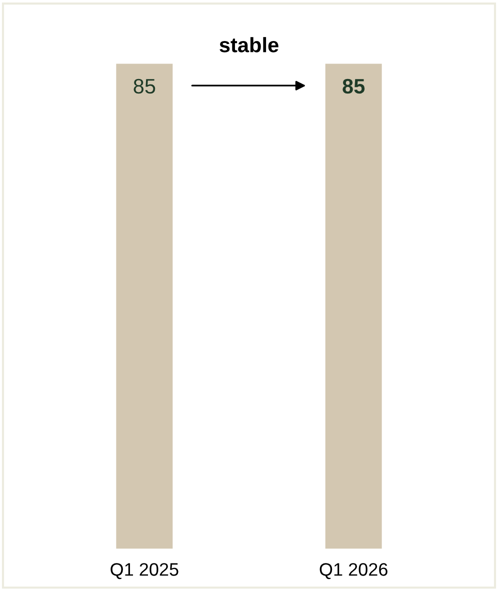 This screenshot has height=590, width=498. Describe the element at coordinates (249, 44) in the screenshot. I see `text: stable` at that location.